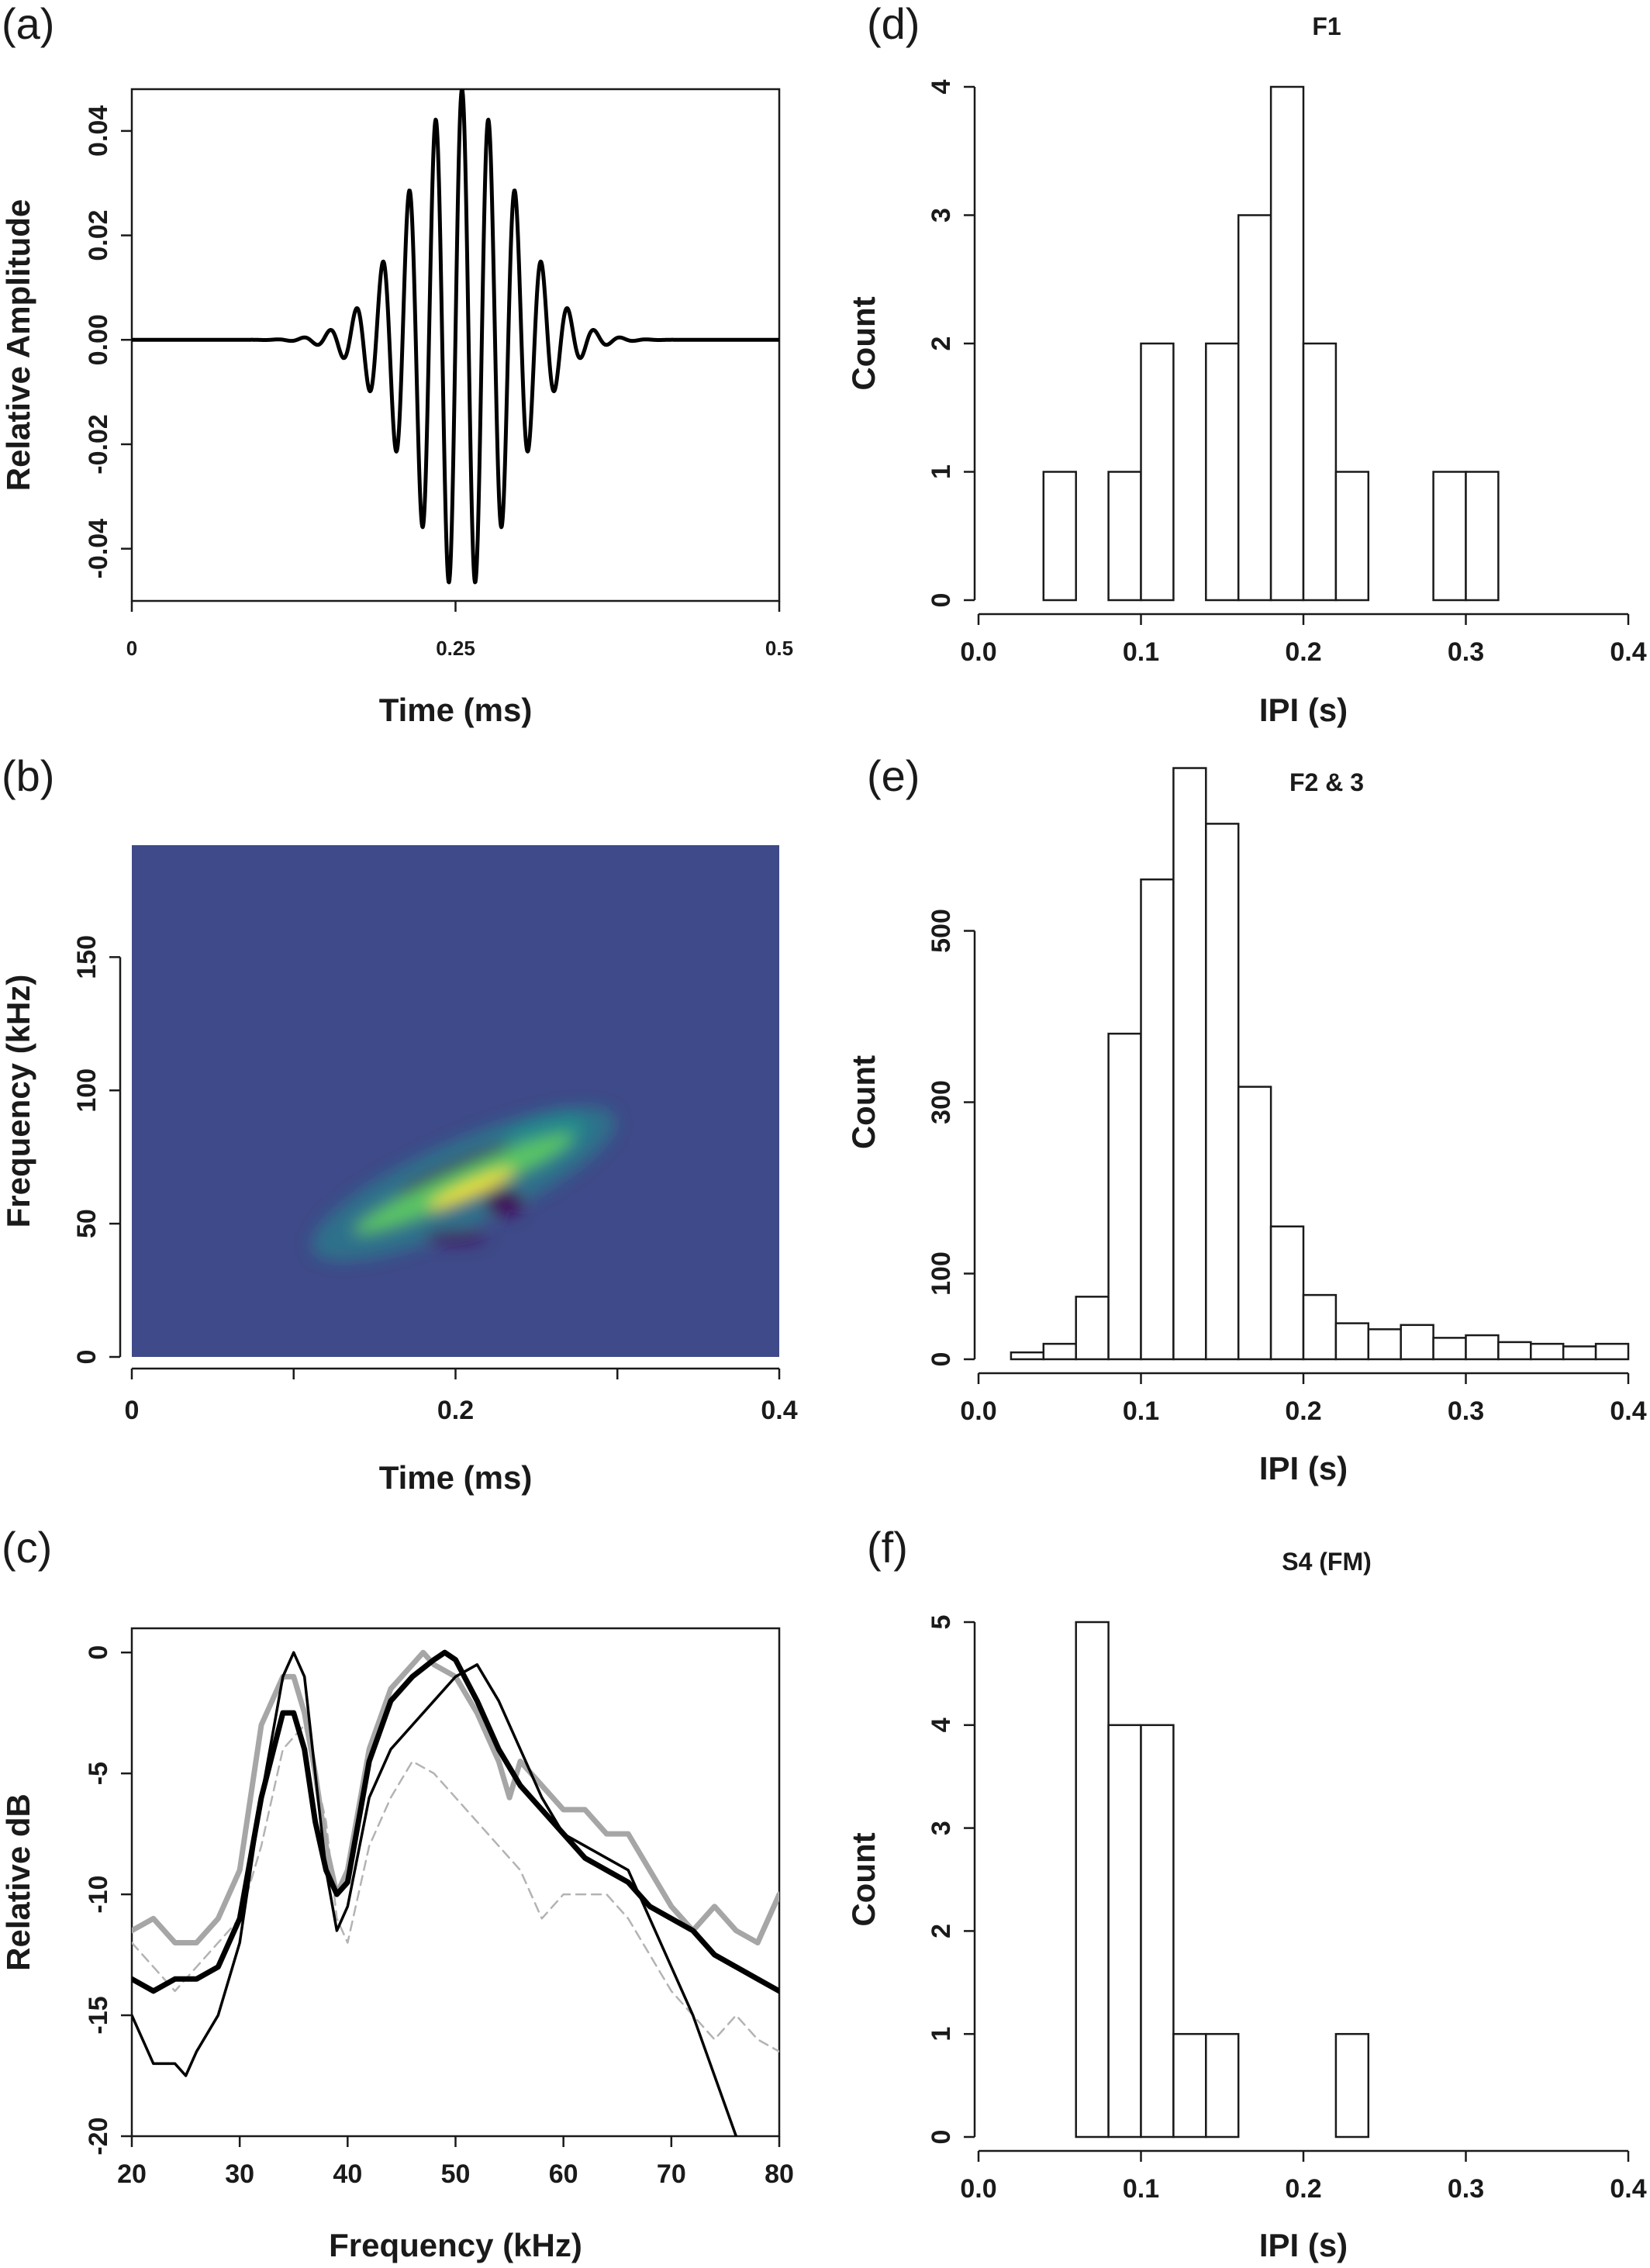 The image size is (1650, 2268). I want to click on waveform-line, so click(455, 337).